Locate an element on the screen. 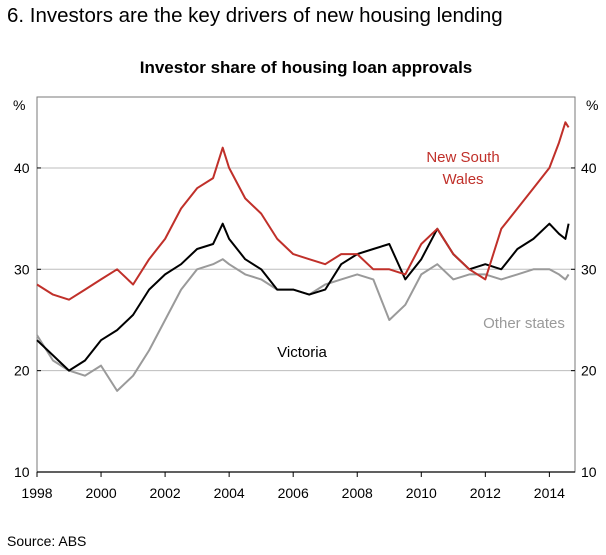 Image resolution: width=606 pixels, height=555 pixels. series-label-nsw: Wales is located at coordinates (462, 179).